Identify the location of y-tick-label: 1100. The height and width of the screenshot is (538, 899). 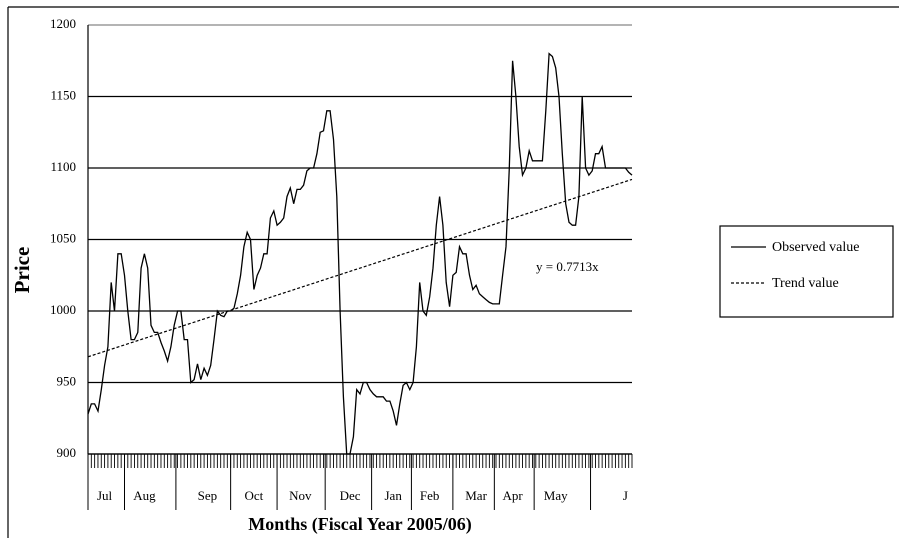
(63, 166).